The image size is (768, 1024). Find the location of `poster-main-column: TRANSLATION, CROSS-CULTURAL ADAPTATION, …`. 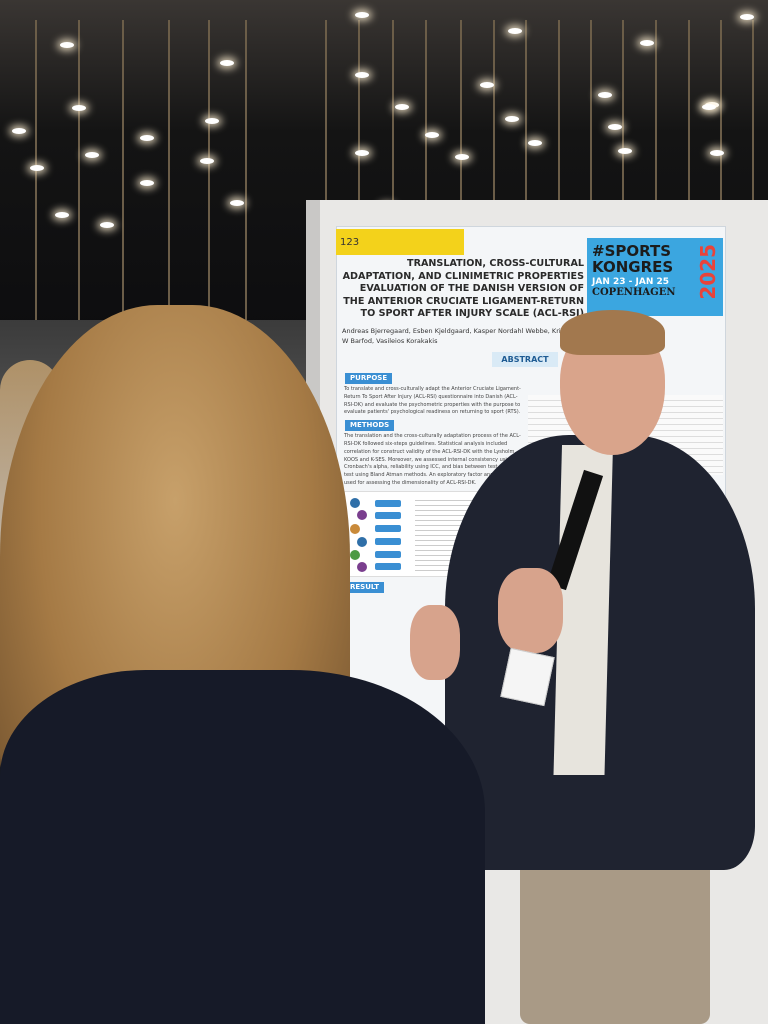

poster-main-column: TRANSLATION, CROSS-CULTURAL ADAPTATION, … is located at coordinates (464, 426).